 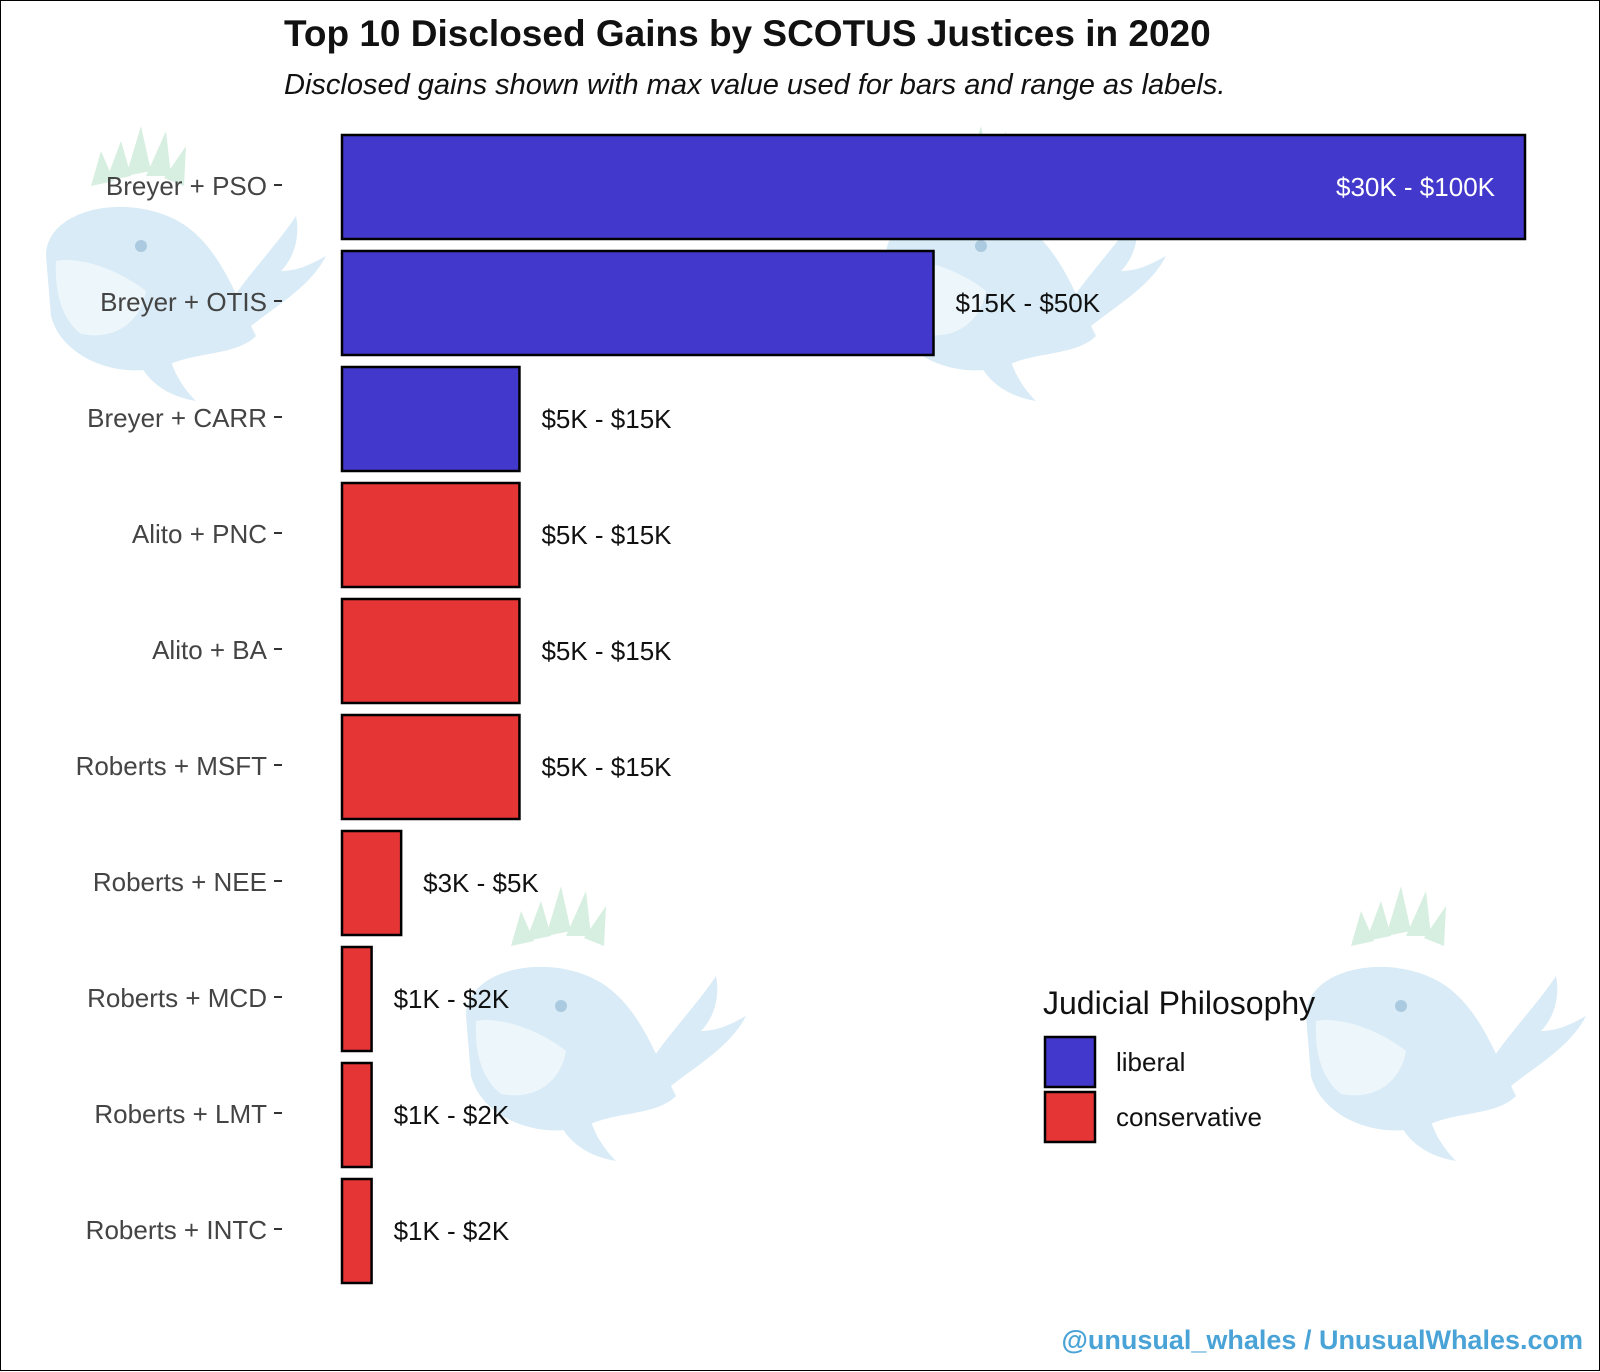 I want to click on category-label: Alito + PNC, so click(x=199, y=534).